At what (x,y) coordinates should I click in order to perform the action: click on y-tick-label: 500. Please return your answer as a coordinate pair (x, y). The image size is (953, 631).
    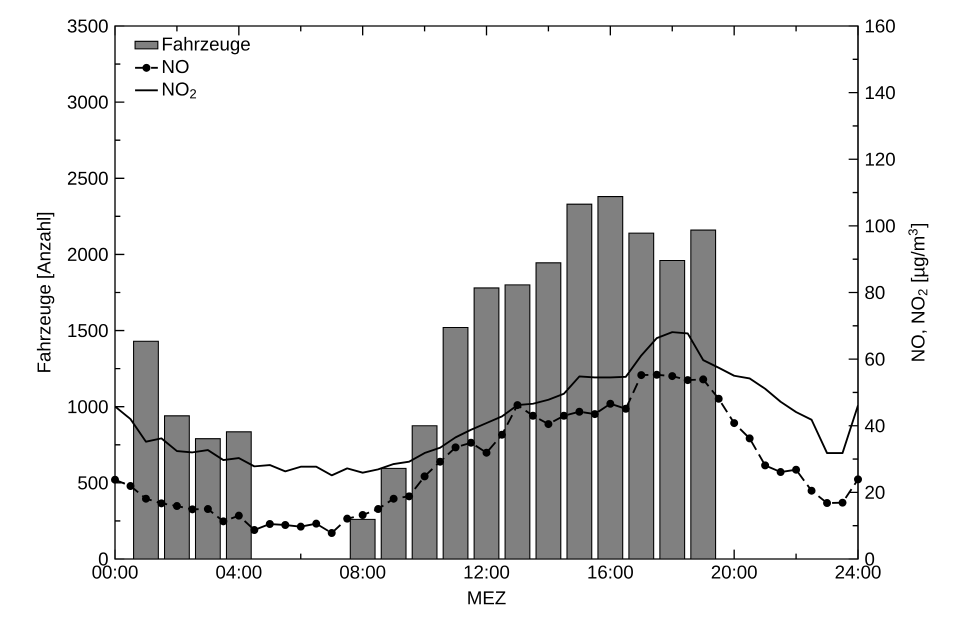
    Looking at the image, I should click on (93, 483).